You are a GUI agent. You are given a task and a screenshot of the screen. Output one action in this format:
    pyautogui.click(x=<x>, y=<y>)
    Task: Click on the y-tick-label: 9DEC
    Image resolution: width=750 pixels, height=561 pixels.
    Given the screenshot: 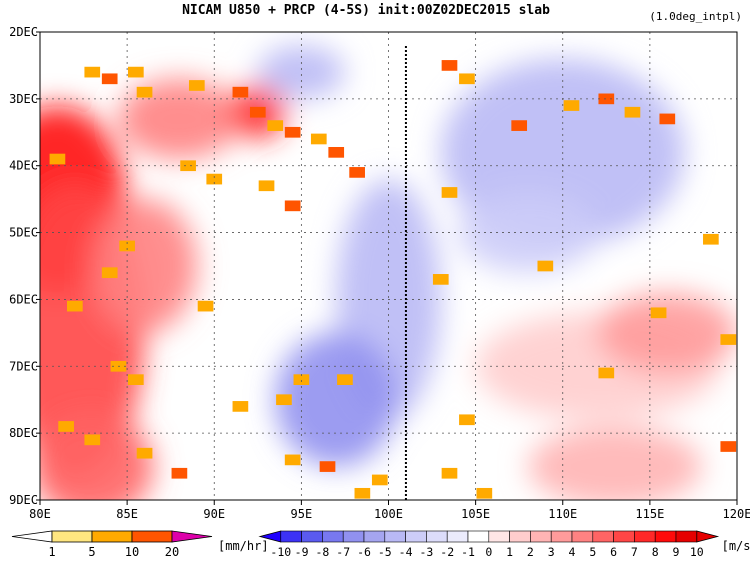 What is the action you would take?
    pyautogui.click(x=23, y=500)
    